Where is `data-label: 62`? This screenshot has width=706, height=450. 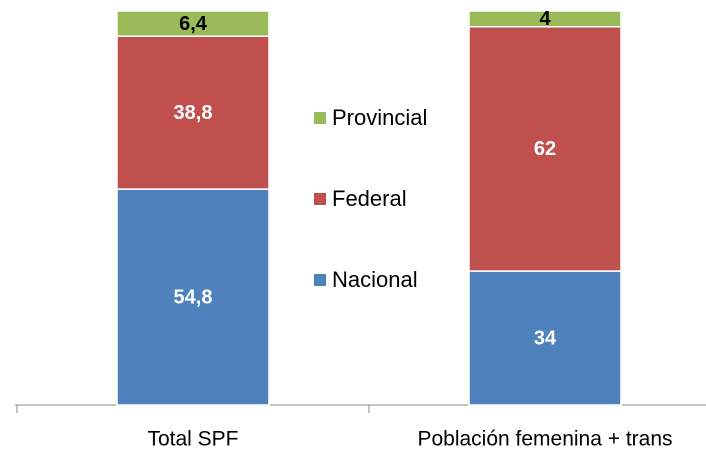
data-label: 62 is located at coordinates (545, 149).